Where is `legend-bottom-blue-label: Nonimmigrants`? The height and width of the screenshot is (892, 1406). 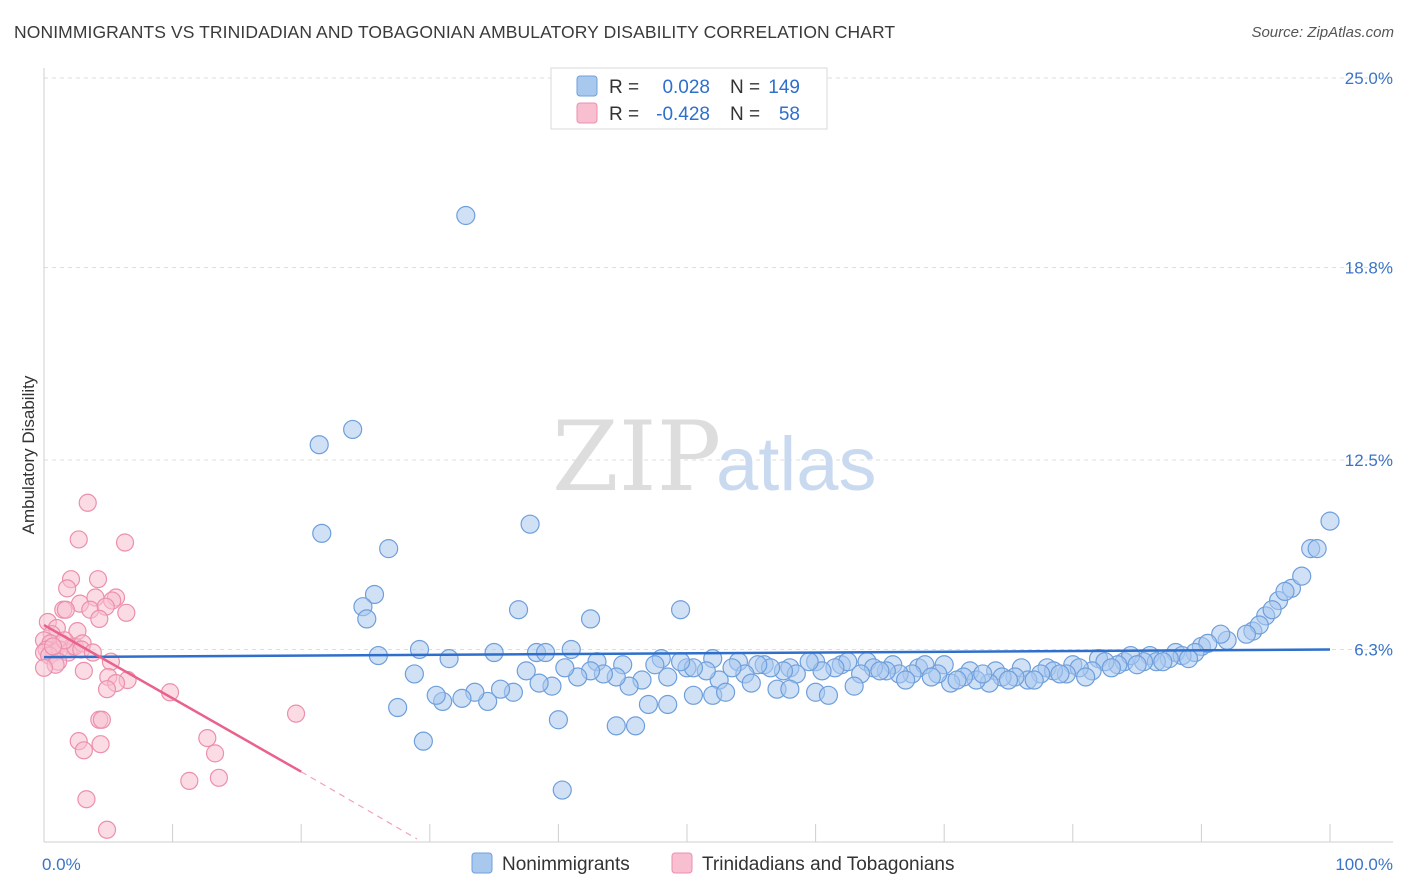
legend-bottom-blue-label: Nonimmigrants is located at coordinates (566, 864).